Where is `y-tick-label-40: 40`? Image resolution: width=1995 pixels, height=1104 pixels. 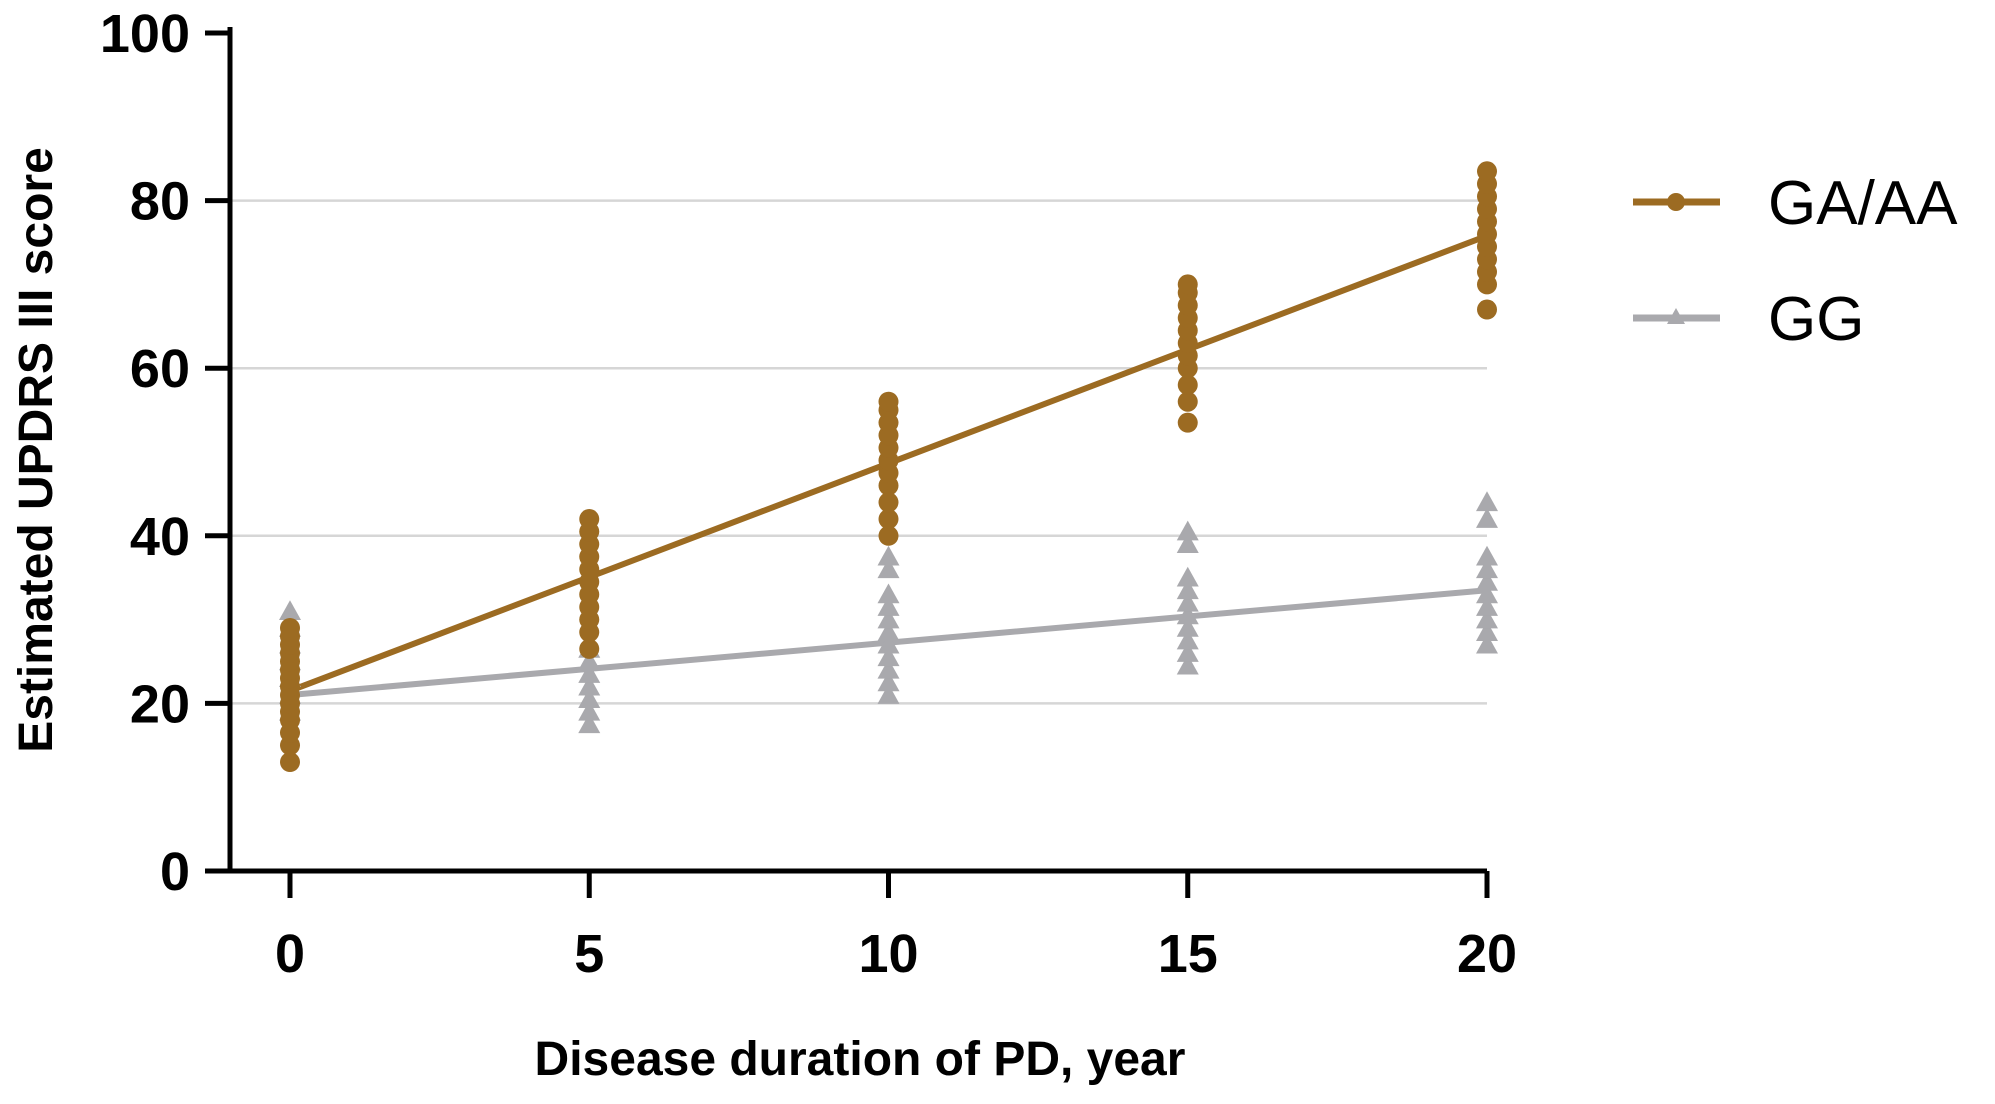
y-tick-label-40: 40 is located at coordinates (160, 537).